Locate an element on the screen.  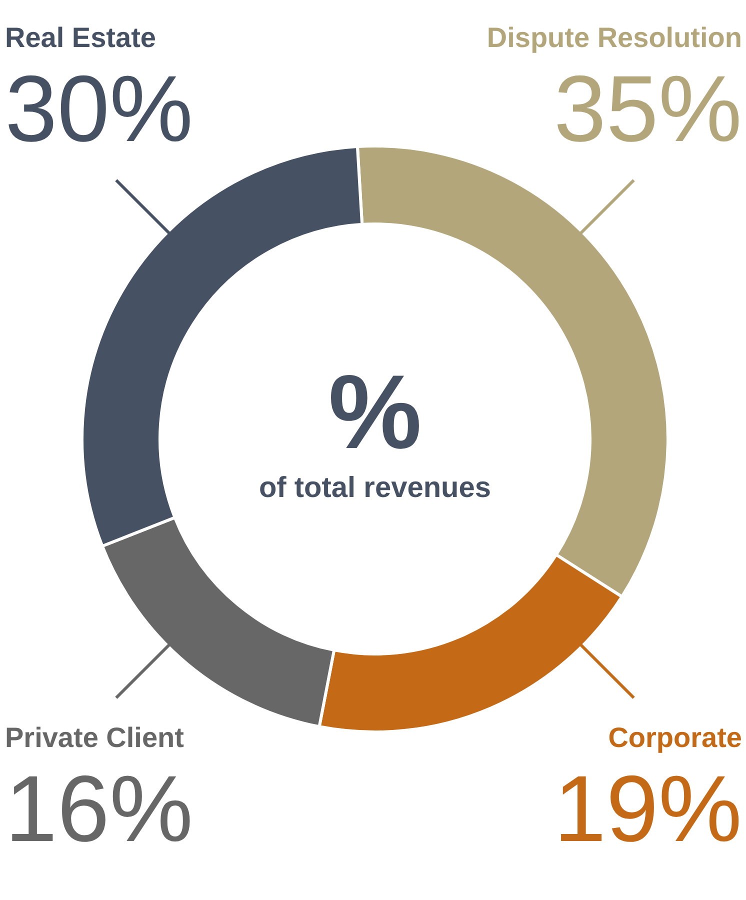
text: of total revenues is located at coordinates (375, 488).